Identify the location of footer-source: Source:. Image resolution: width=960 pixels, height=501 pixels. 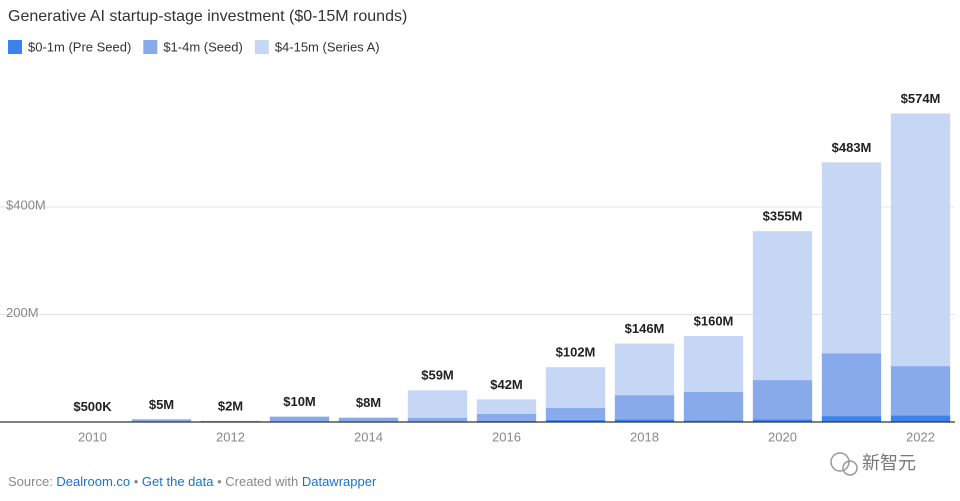
(32, 481).